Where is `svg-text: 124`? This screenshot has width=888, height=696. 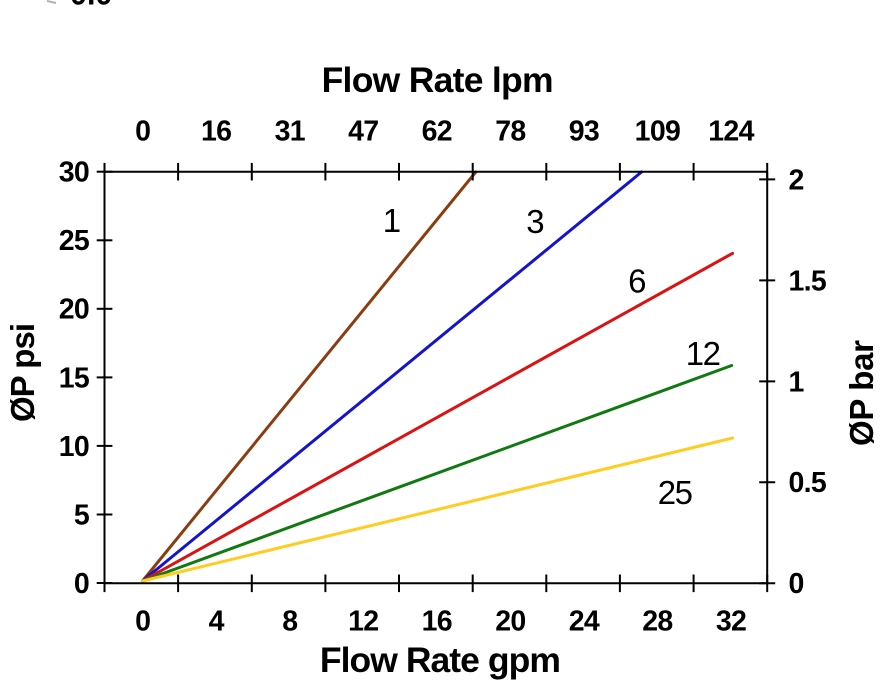 svg-text: 124 is located at coordinates (731, 132).